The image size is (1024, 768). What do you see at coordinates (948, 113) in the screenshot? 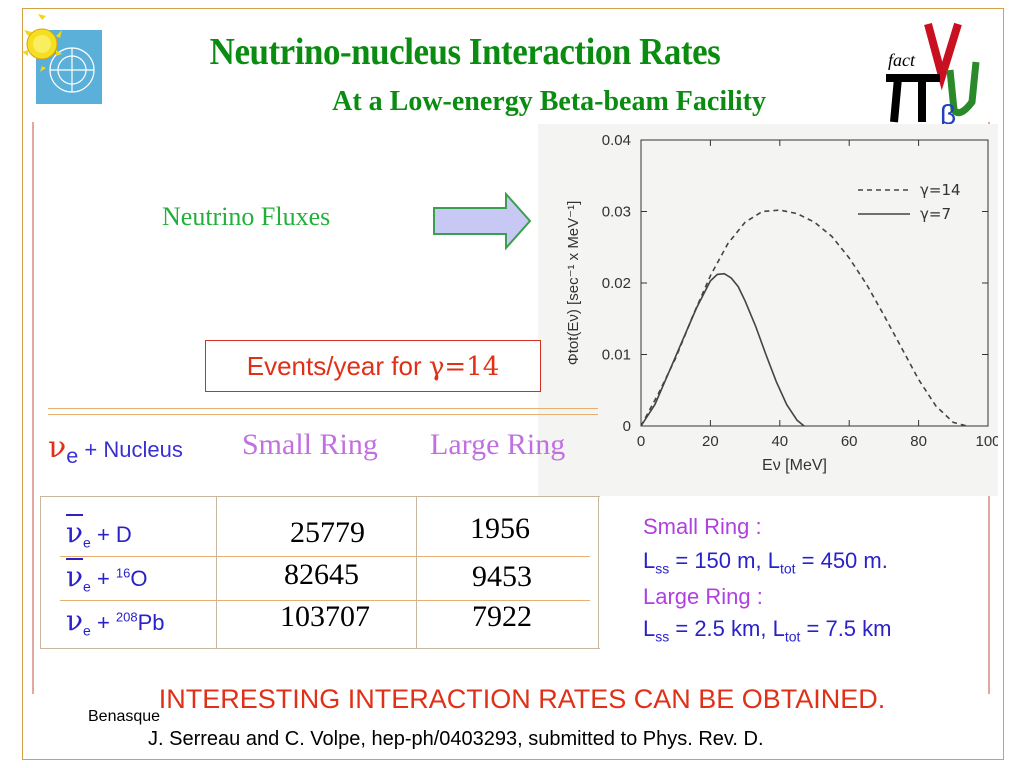
I see `svg-text: β` at bounding box center [948, 113].